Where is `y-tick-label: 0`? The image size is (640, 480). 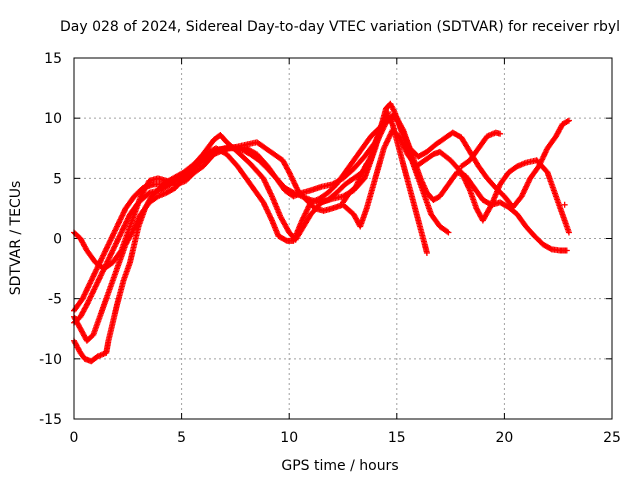
y-tick-label: 0 is located at coordinates (57, 240).